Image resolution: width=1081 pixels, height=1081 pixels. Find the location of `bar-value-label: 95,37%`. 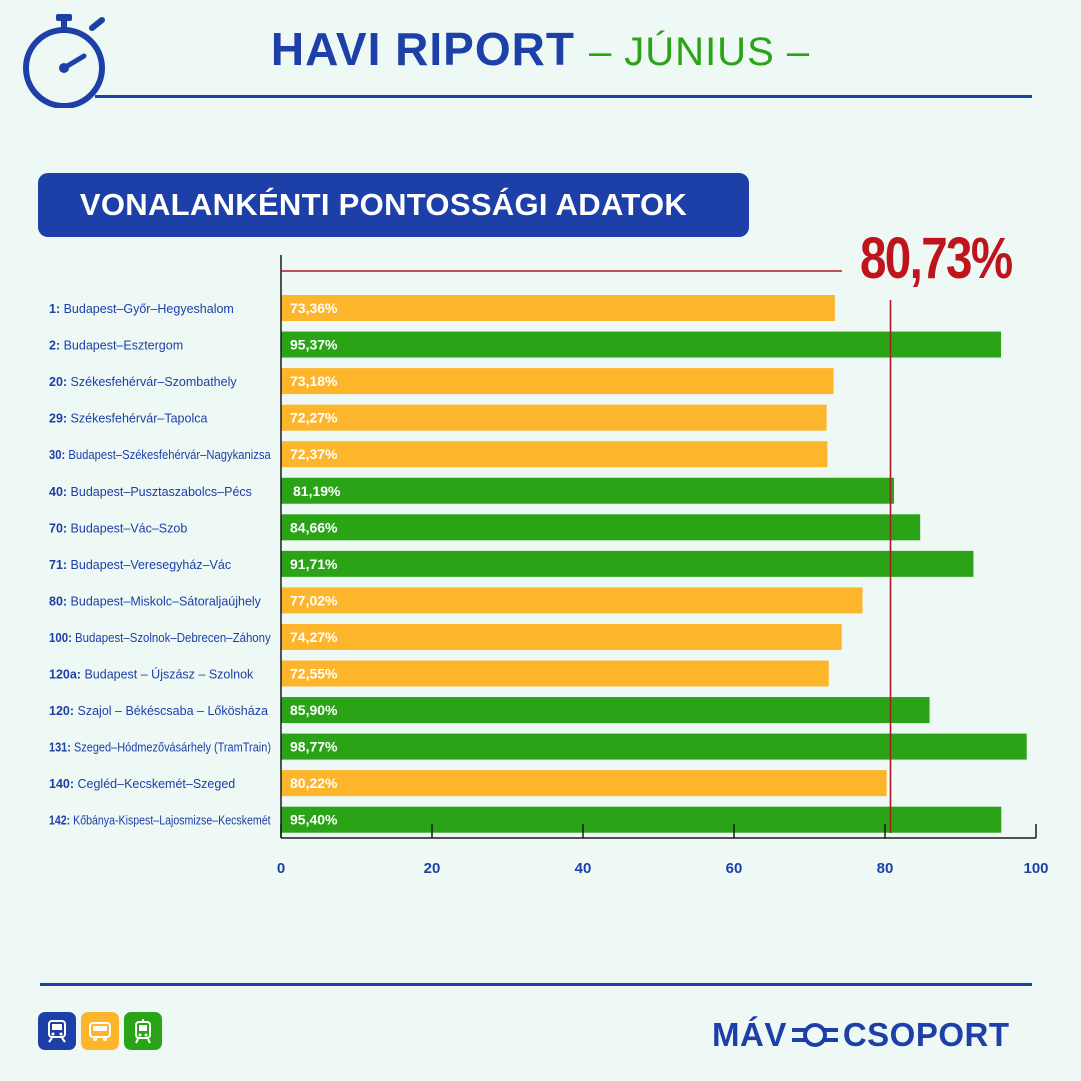

bar-value-label: 95,37% is located at coordinates (314, 345).